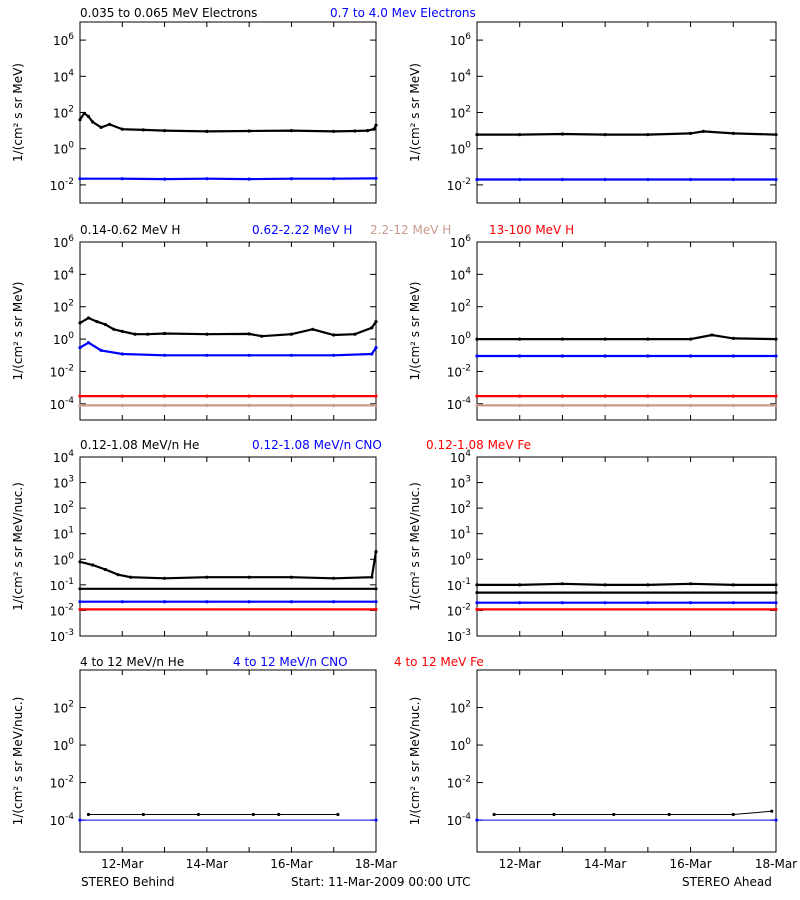 This screenshot has width=800, height=900. I want to click on series-title-3: 2.2-12 MeV H, so click(410, 230).